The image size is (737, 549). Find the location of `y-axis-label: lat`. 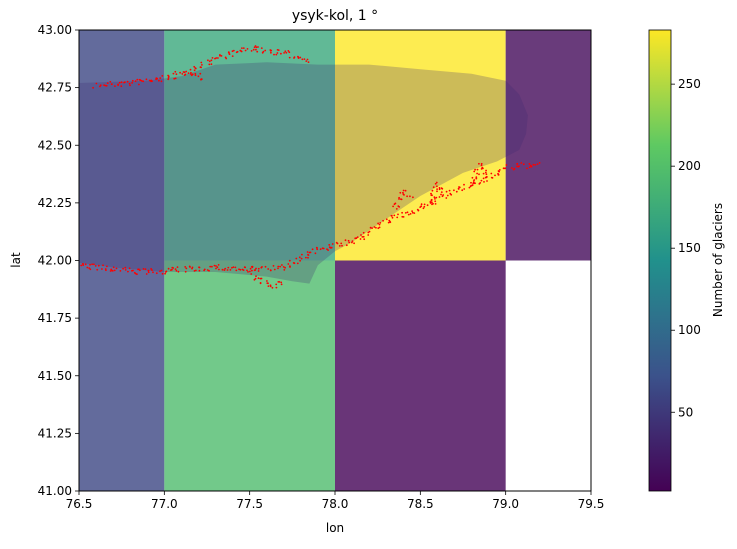

y-axis-label: lat is located at coordinates (16, 260).